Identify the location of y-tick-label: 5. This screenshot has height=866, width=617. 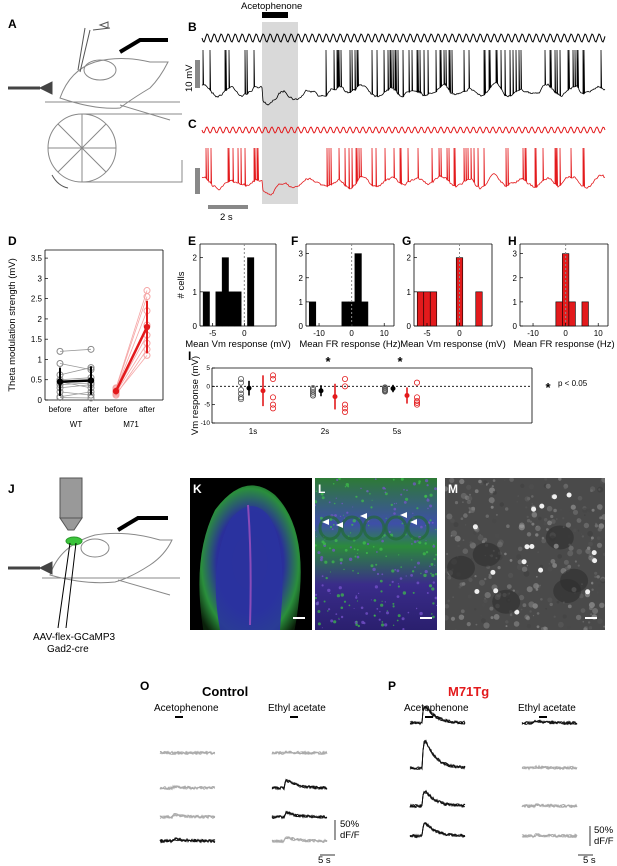
(208, 368).